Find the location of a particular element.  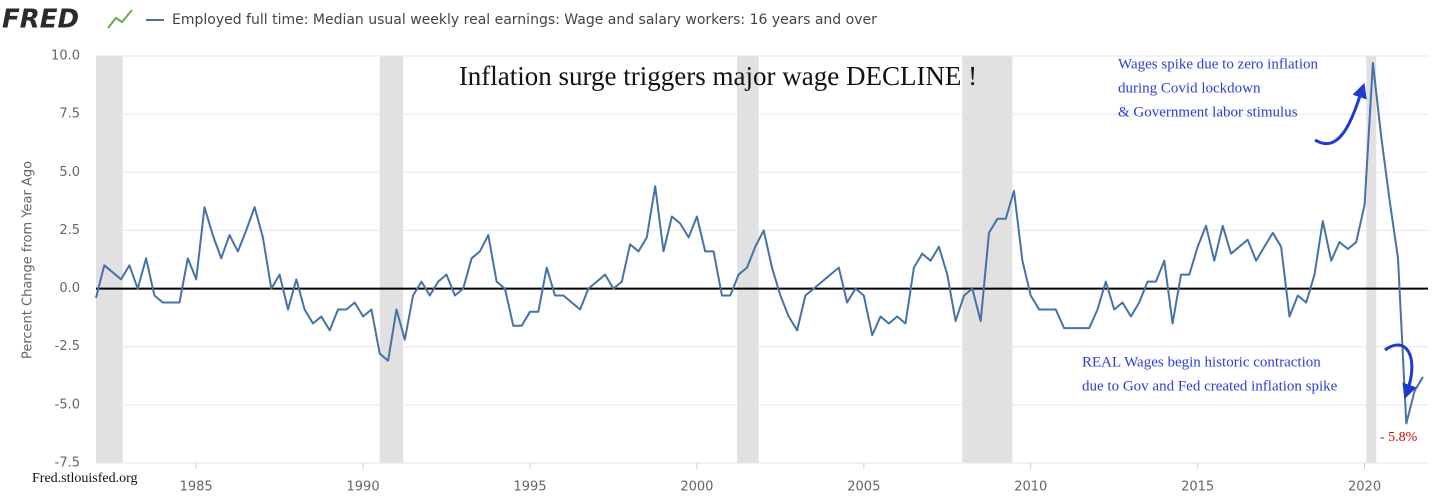

source-bg is located at coordinates (82, 479).